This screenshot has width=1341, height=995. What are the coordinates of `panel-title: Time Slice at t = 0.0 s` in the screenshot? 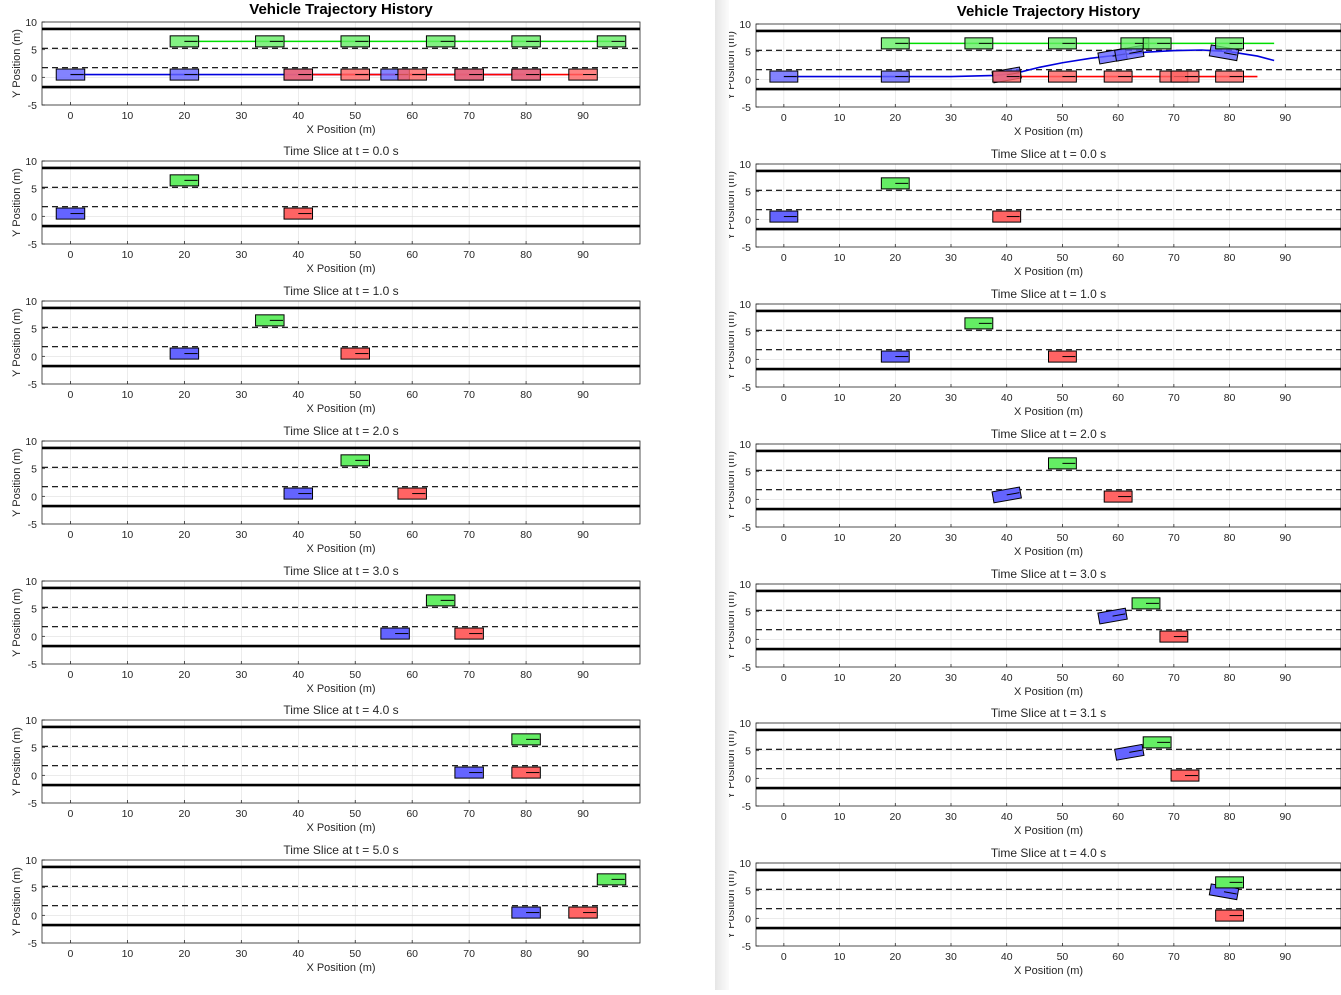 It's located at (1048, 154).